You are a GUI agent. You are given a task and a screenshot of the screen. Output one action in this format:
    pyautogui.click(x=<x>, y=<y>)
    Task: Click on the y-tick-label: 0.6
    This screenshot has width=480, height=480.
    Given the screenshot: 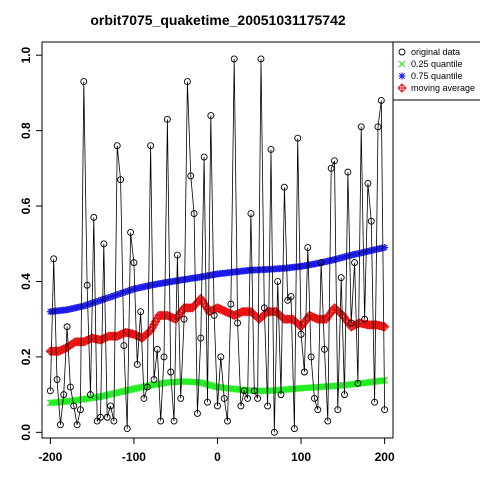 What is the action you would take?
    pyautogui.click(x=26, y=205)
    